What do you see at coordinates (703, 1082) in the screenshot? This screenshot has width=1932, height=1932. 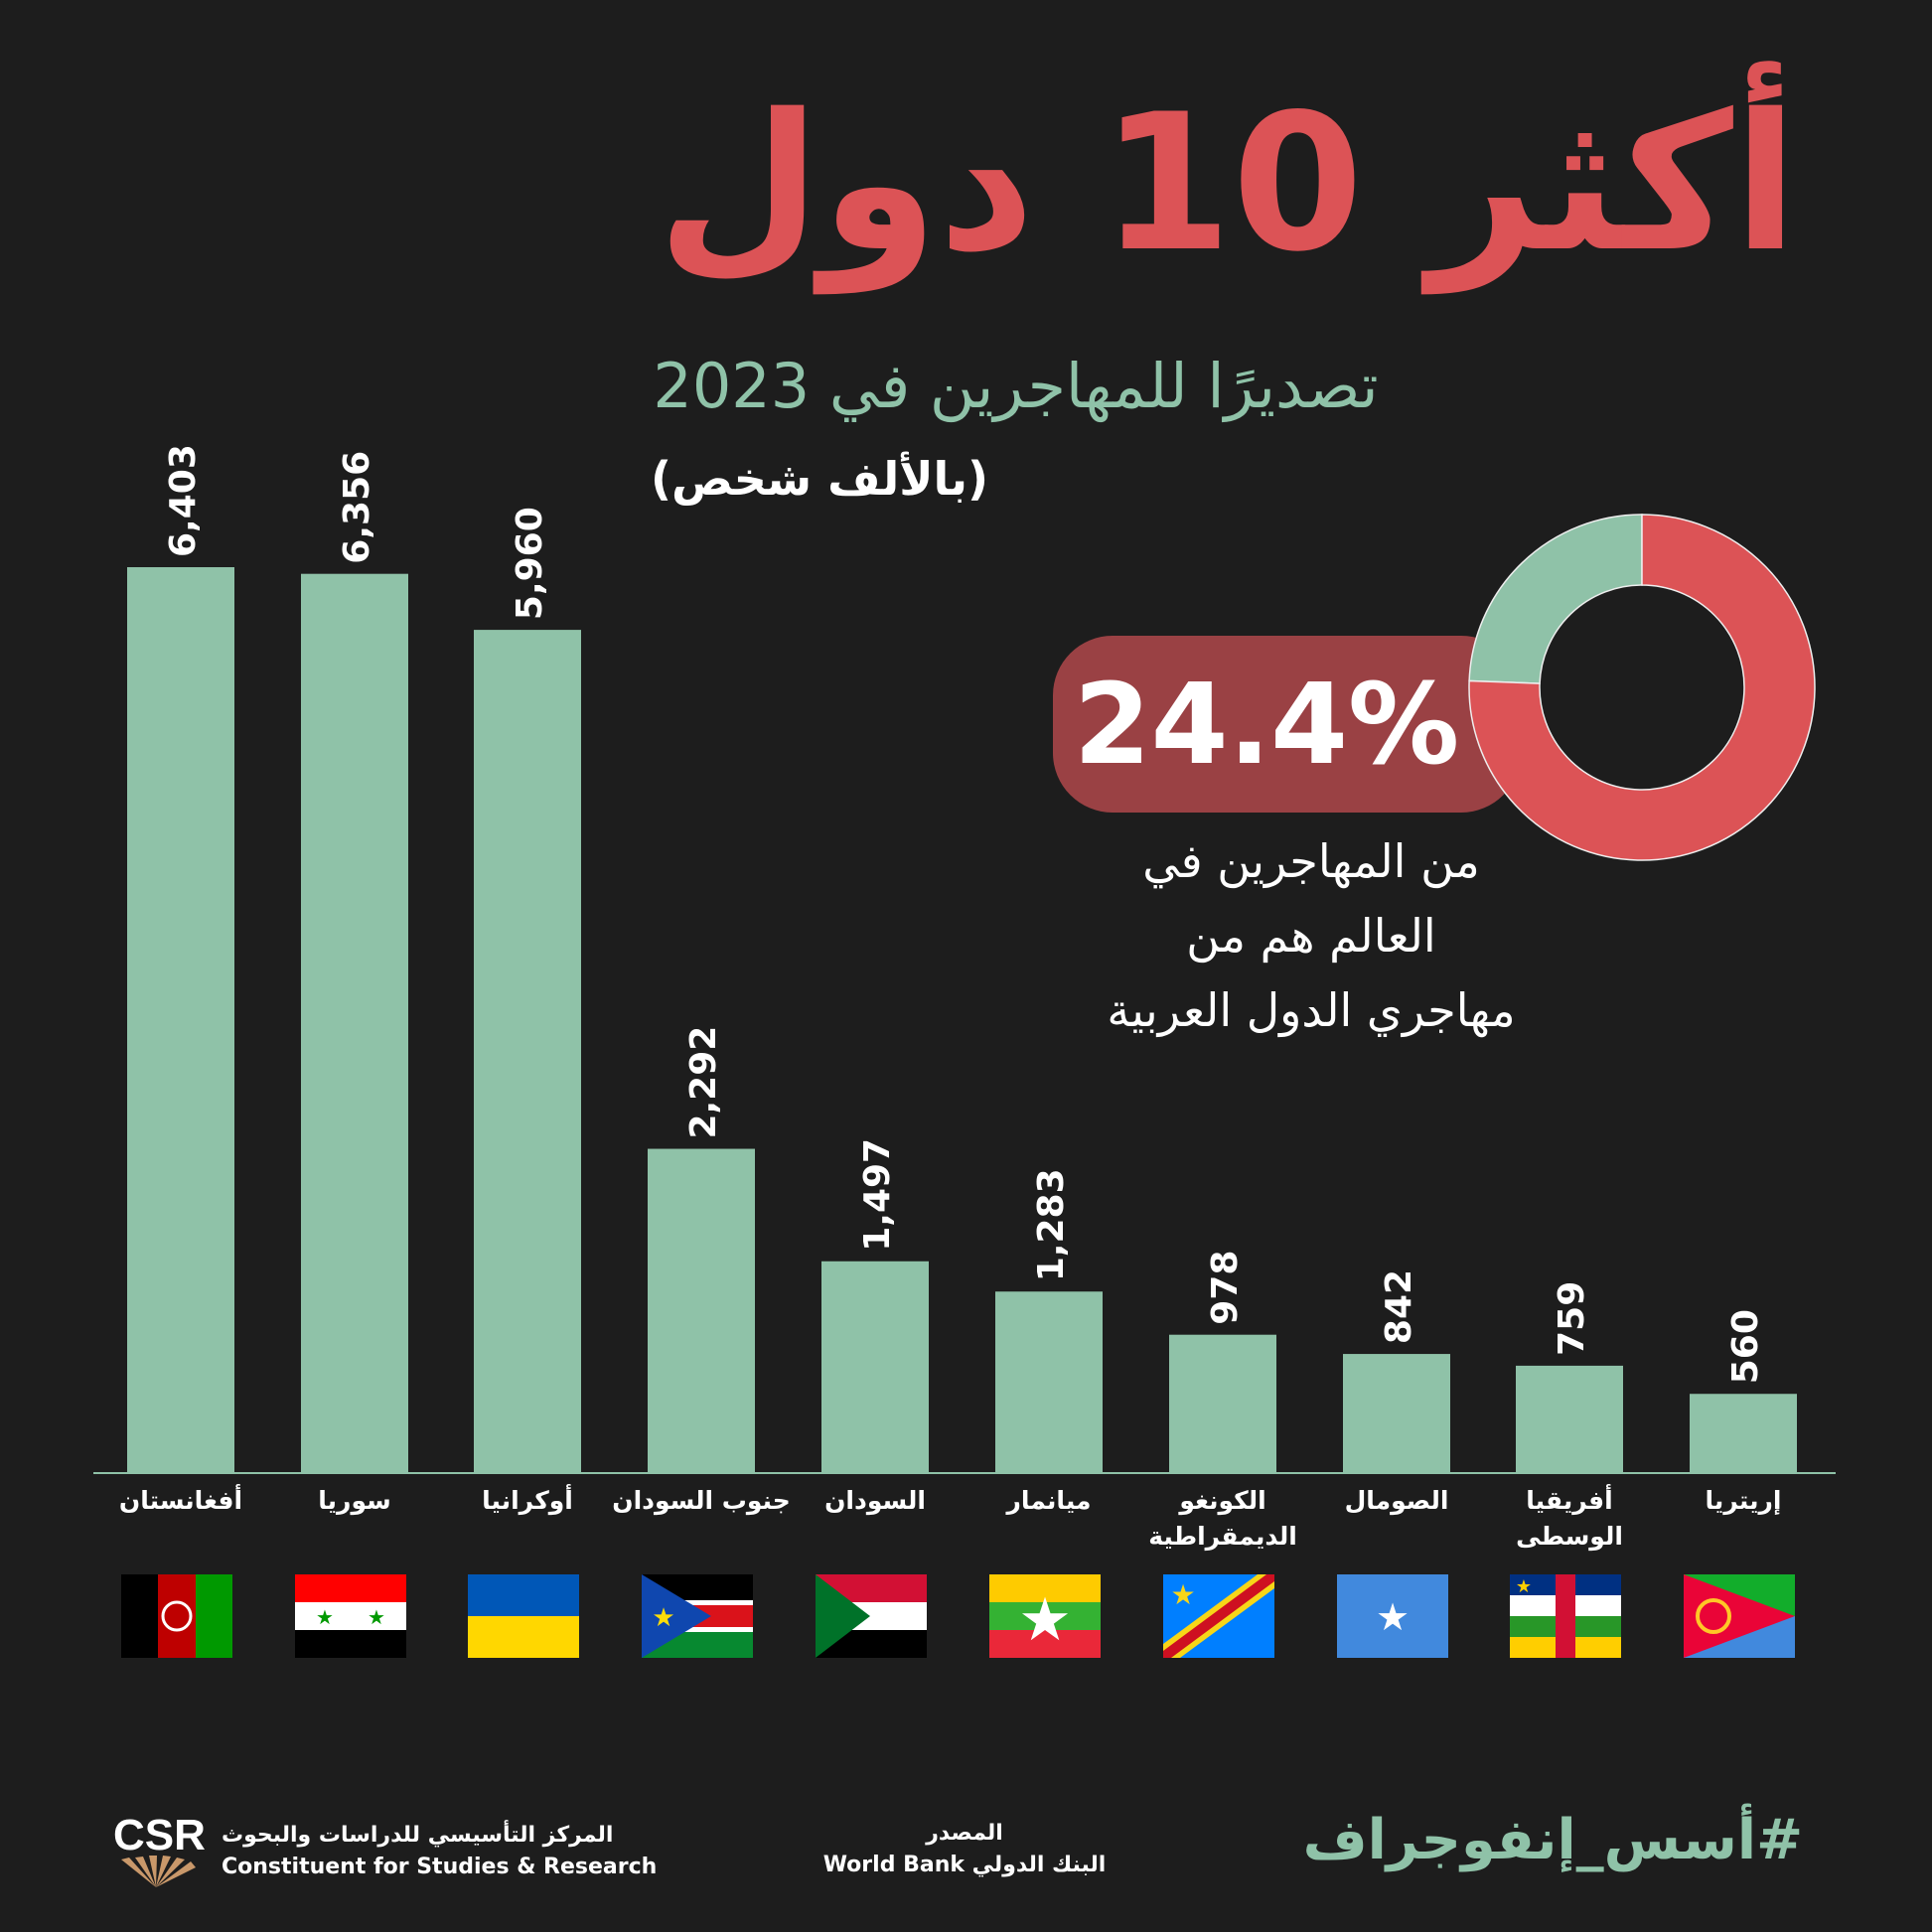 I see `value-label: 2,292` at bounding box center [703, 1082].